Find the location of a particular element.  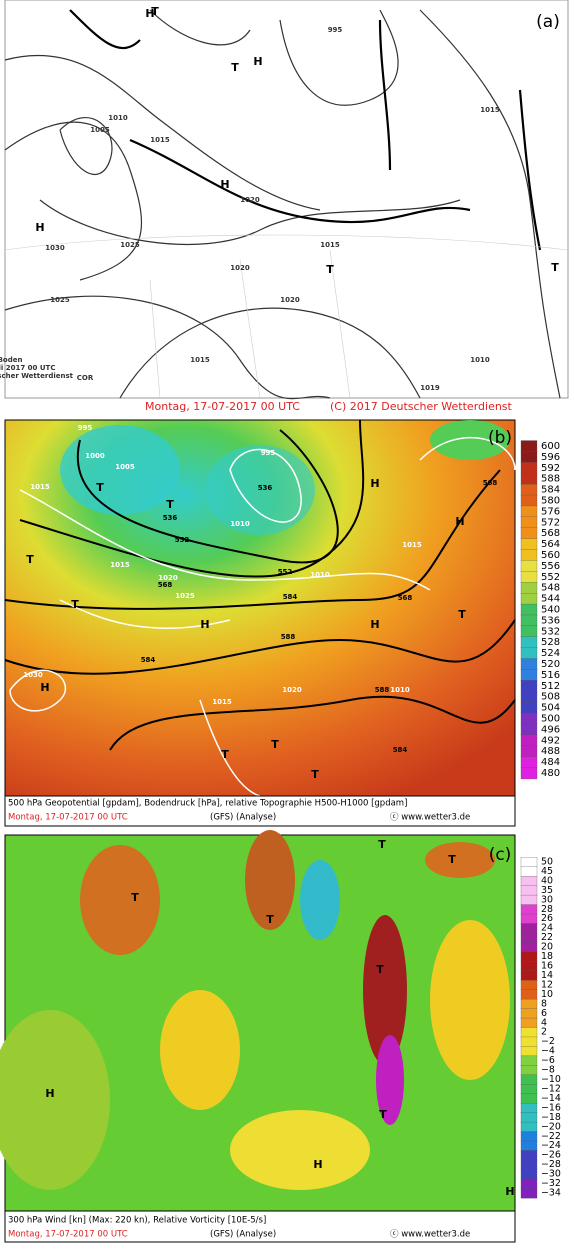

colorbar-label: −24 is located at coordinates (551, 1145).